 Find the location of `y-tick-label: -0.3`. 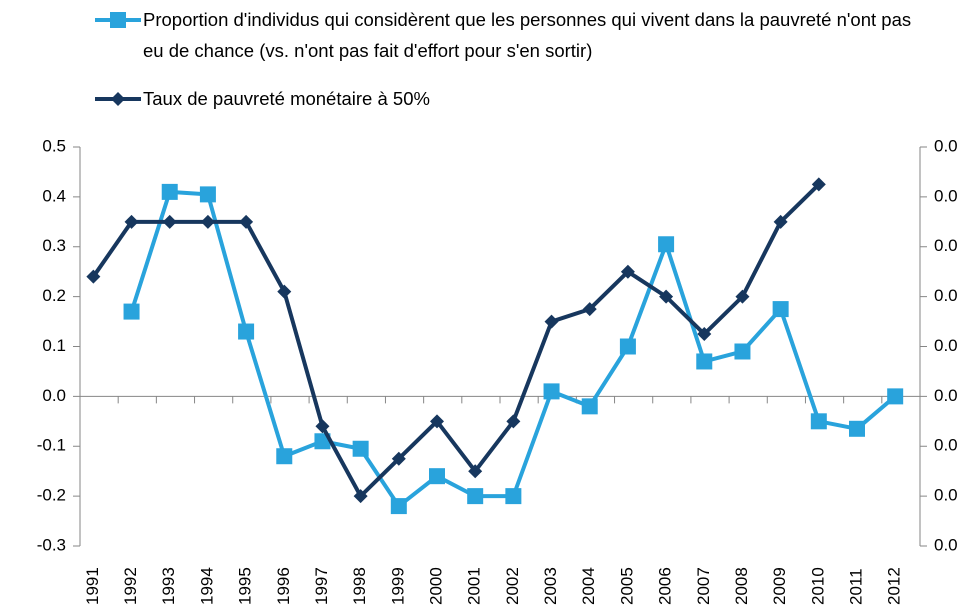

y-tick-label: -0.3 is located at coordinates (51, 544).